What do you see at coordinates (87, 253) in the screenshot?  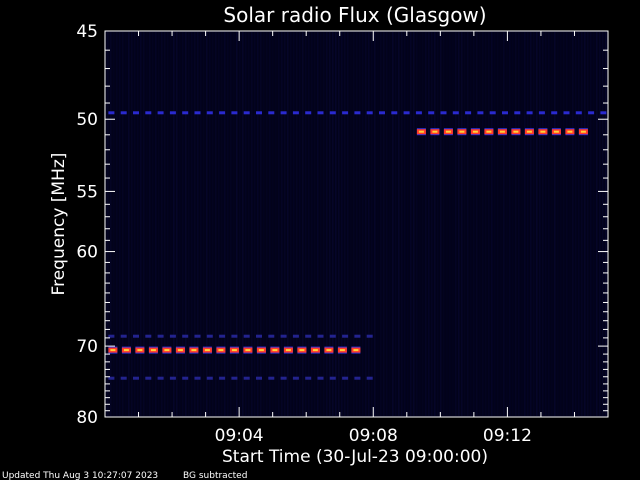 I see `y-tick-label: 60` at bounding box center [87, 253].